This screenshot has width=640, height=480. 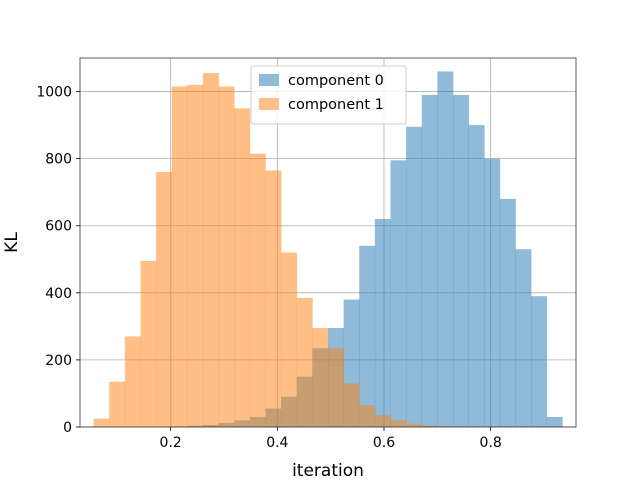 What do you see at coordinates (58, 227) in the screenshot?
I see `y-tick-label: 600` at bounding box center [58, 227].